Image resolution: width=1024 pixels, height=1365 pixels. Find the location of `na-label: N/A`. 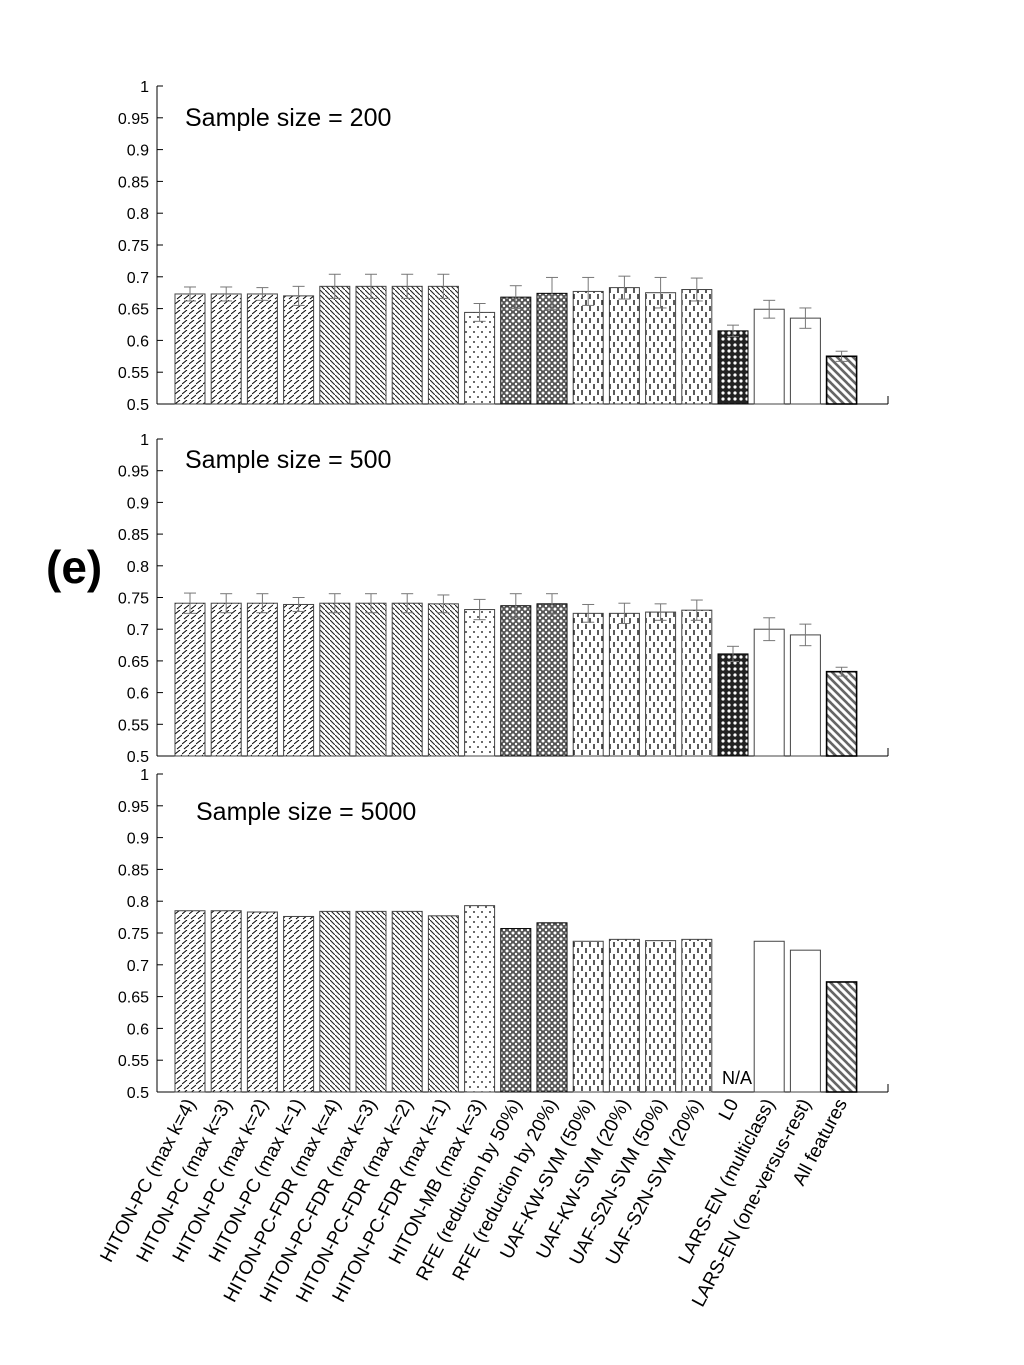

na-label: N/A is located at coordinates (737, 1078).